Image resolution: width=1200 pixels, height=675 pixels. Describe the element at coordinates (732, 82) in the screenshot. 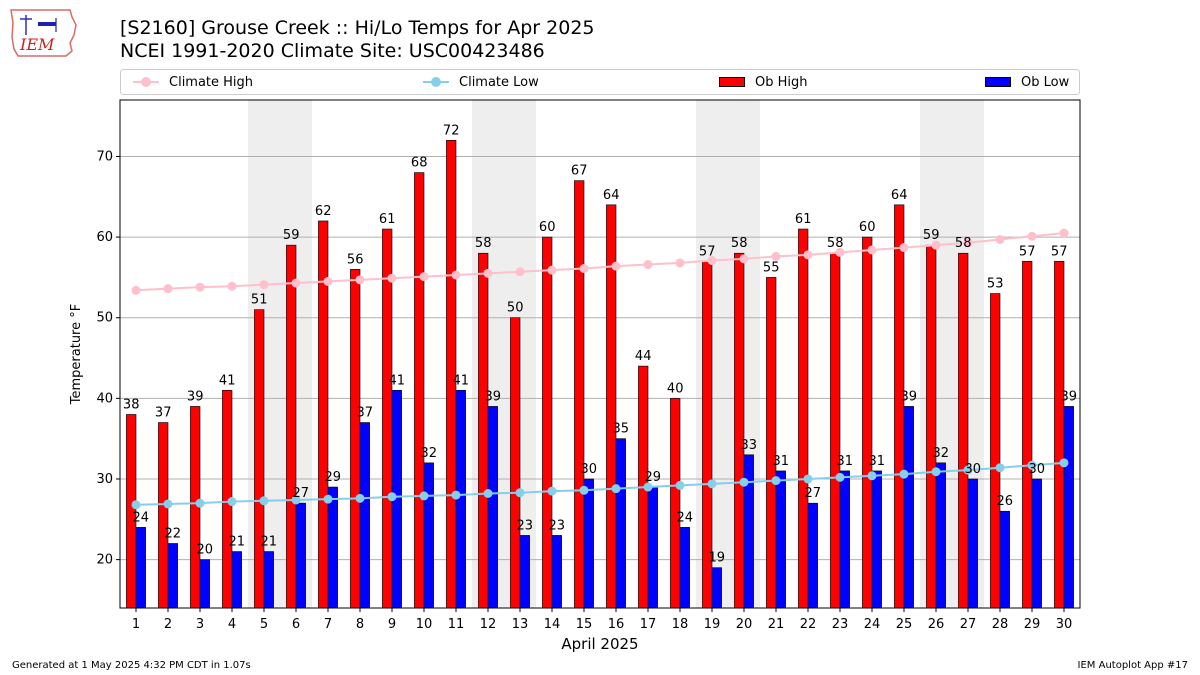

I see `legend-swatch-ob-high` at that location.